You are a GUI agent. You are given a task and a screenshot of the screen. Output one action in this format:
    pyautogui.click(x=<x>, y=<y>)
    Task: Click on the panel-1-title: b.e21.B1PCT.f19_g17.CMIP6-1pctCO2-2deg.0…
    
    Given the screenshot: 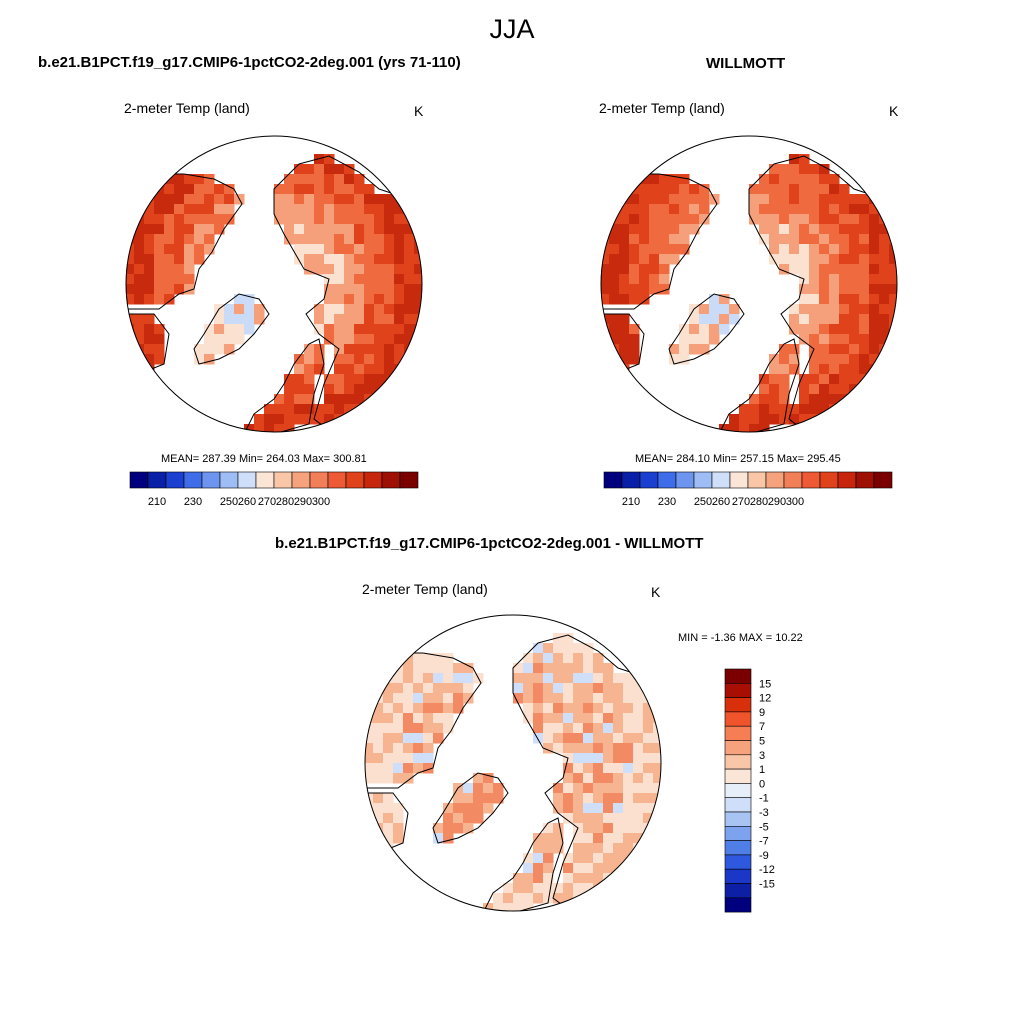 What is the action you would take?
    pyautogui.click(x=249, y=62)
    